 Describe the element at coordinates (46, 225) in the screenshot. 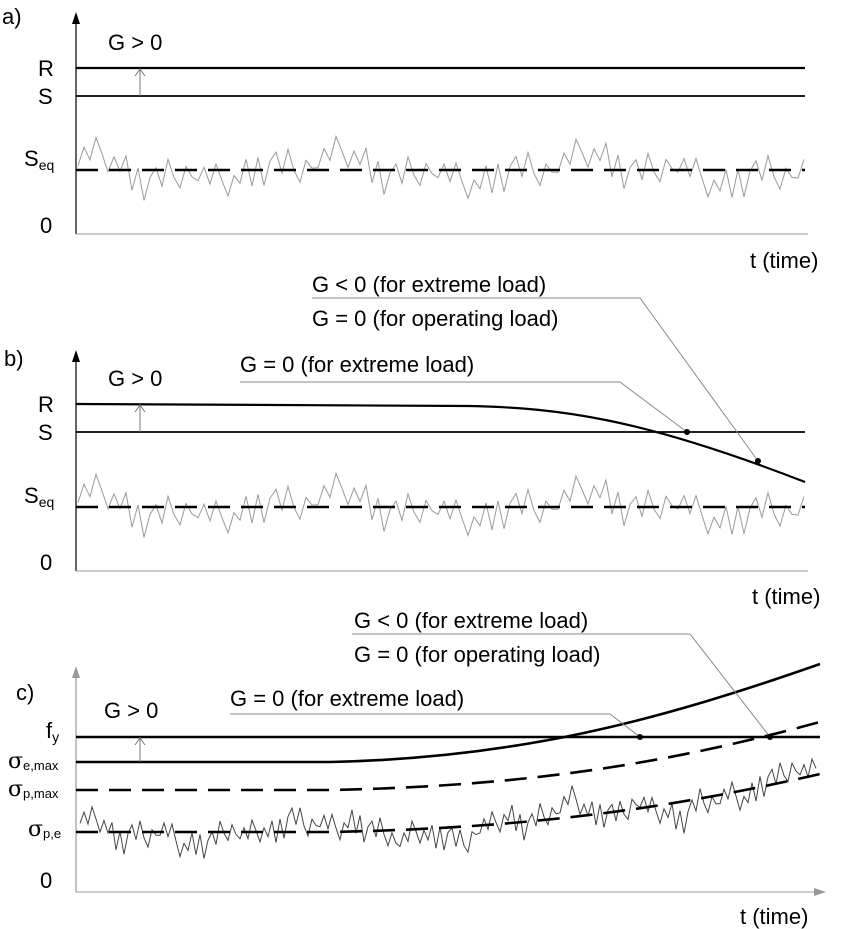

I see `panel-a-label-zero: 0` at that location.